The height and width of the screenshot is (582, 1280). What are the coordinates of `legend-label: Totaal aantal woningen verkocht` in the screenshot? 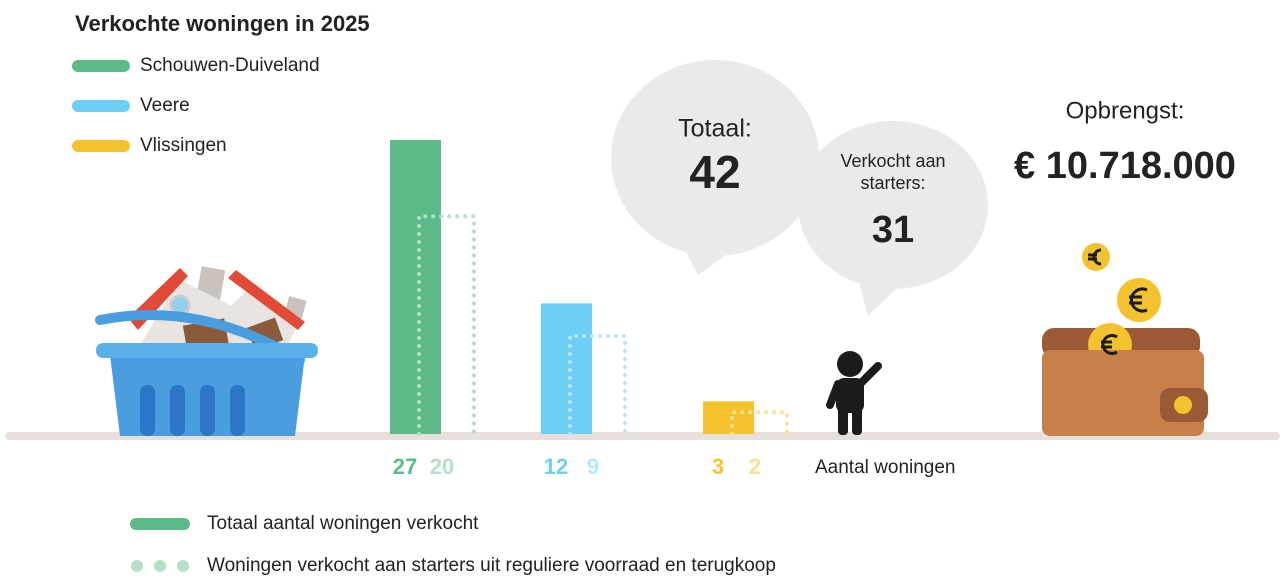 It's located at (343, 523).